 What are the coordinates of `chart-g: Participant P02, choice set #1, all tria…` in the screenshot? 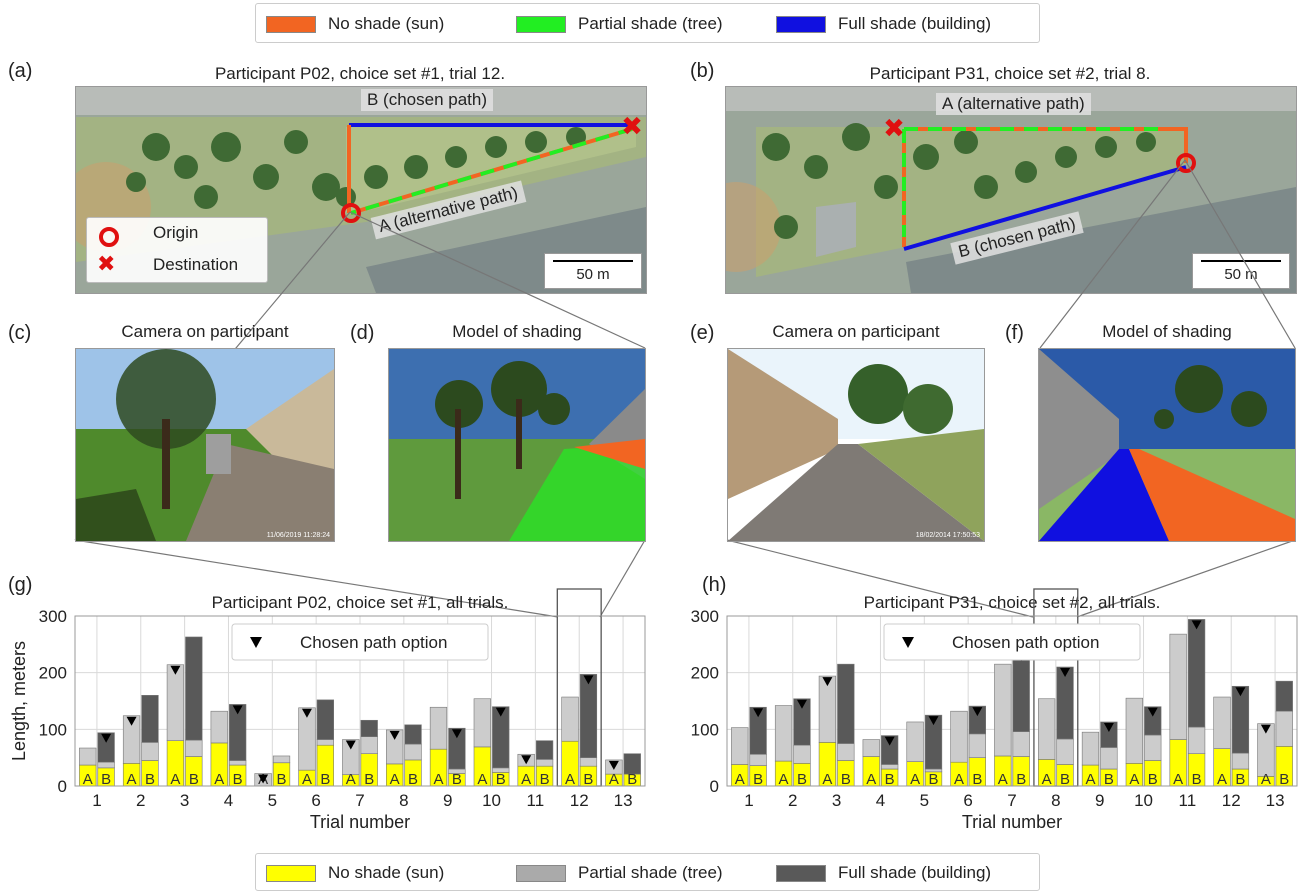 It's located at (327, 710).